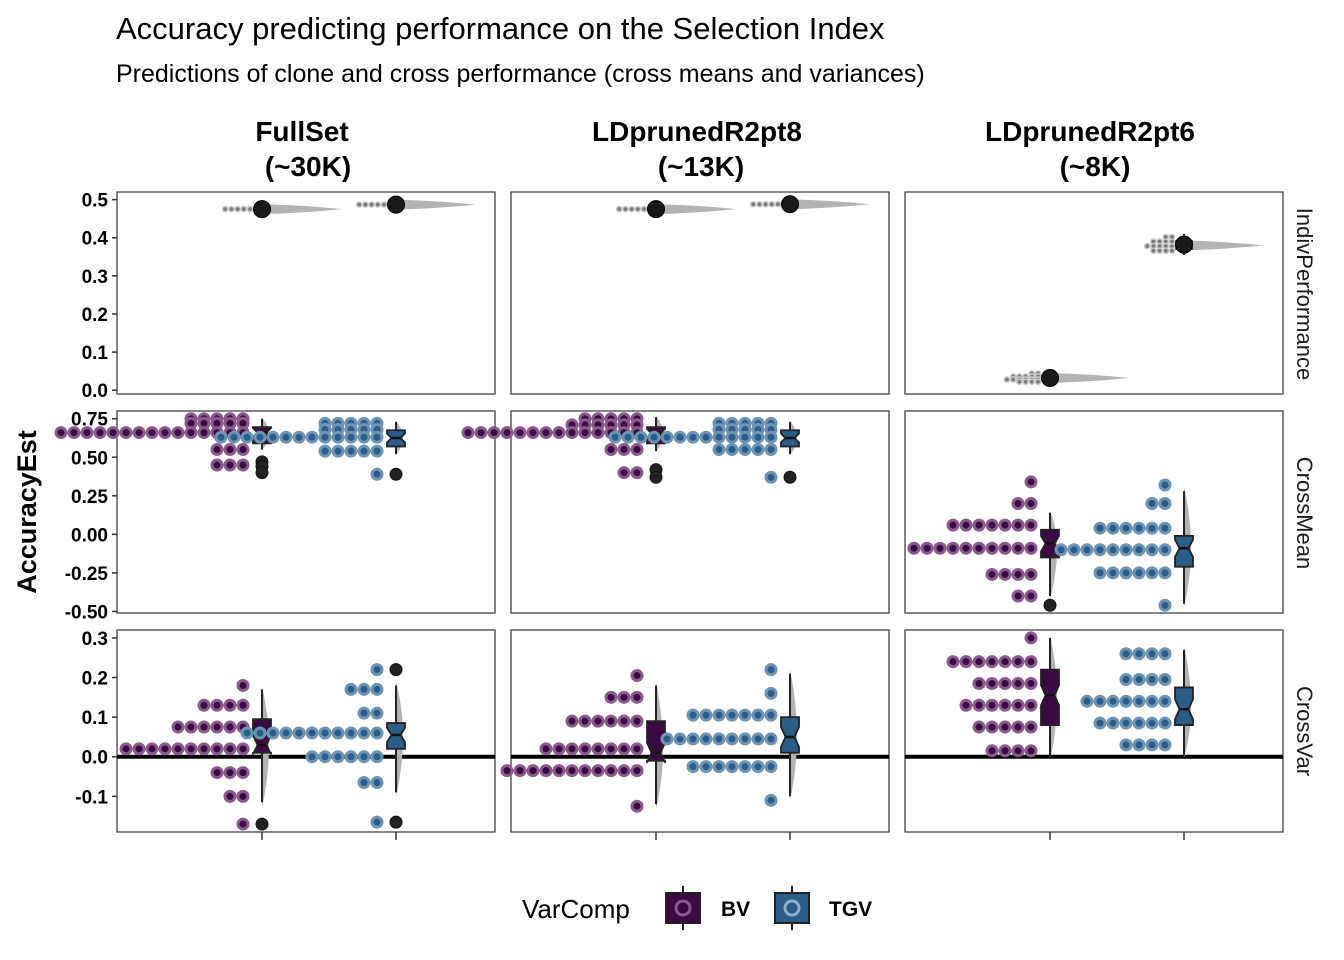  Describe the element at coordinates (436, 204) in the screenshot. I see `violin-tgv` at that location.